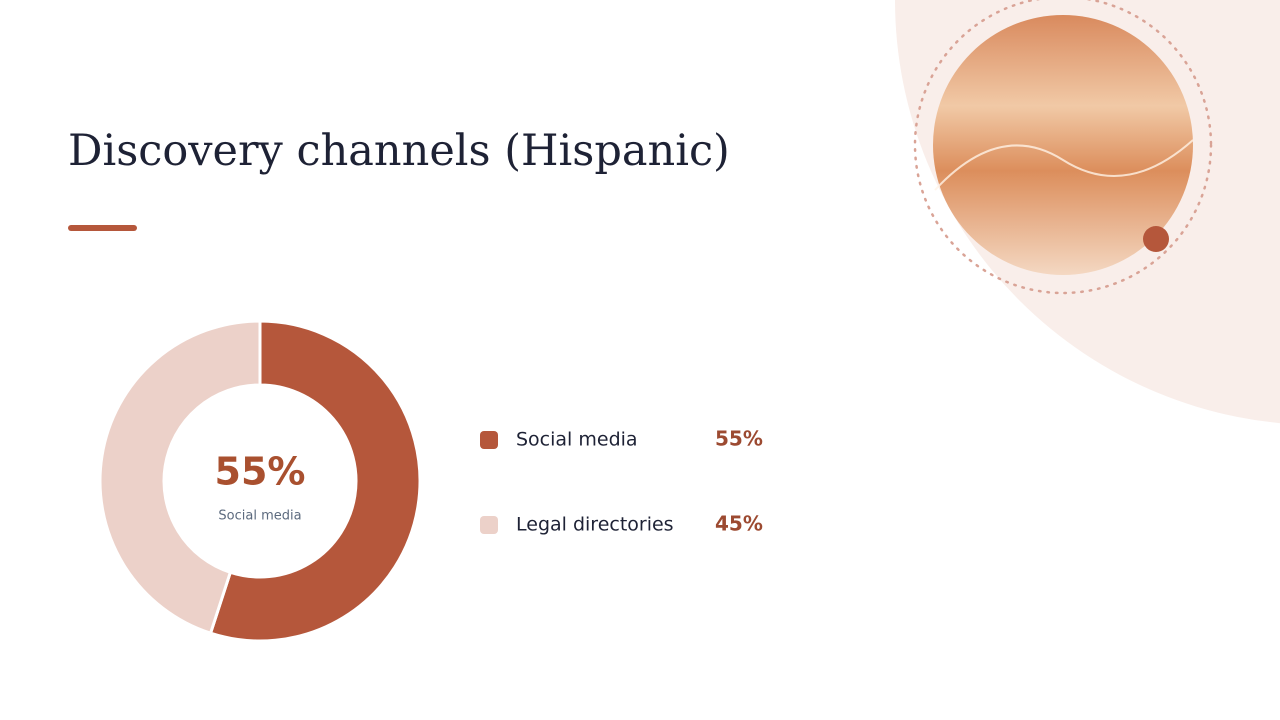 The width and height of the screenshot is (1280, 720). What do you see at coordinates (739, 524) in the screenshot?
I see `legend-value: 45%` at bounding box center [739, 524].